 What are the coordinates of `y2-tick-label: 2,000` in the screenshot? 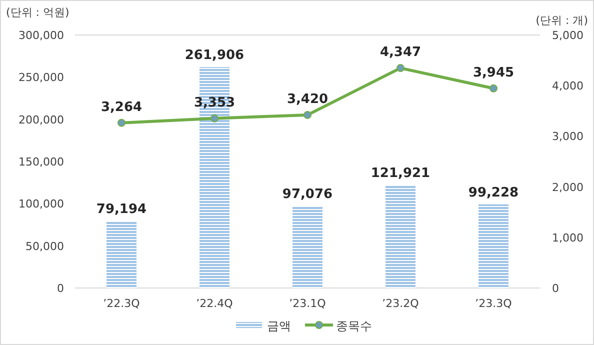 It's located at (568, 187).